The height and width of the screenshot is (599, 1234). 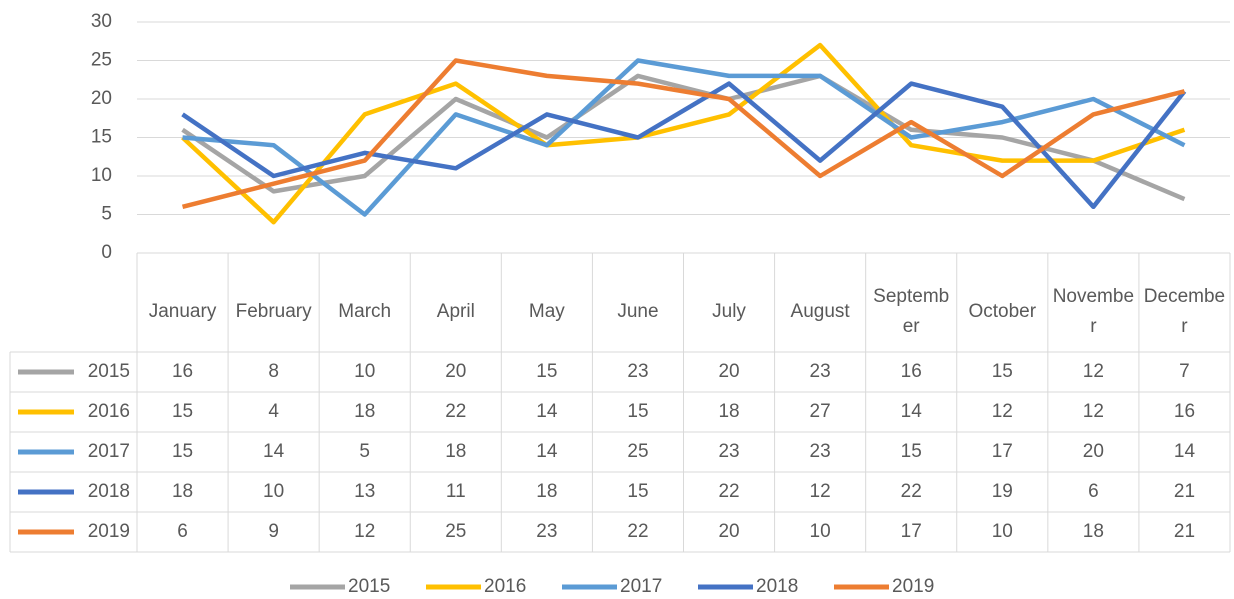 I want to click on x-tick-label: December, so click(x=1184, y=311).